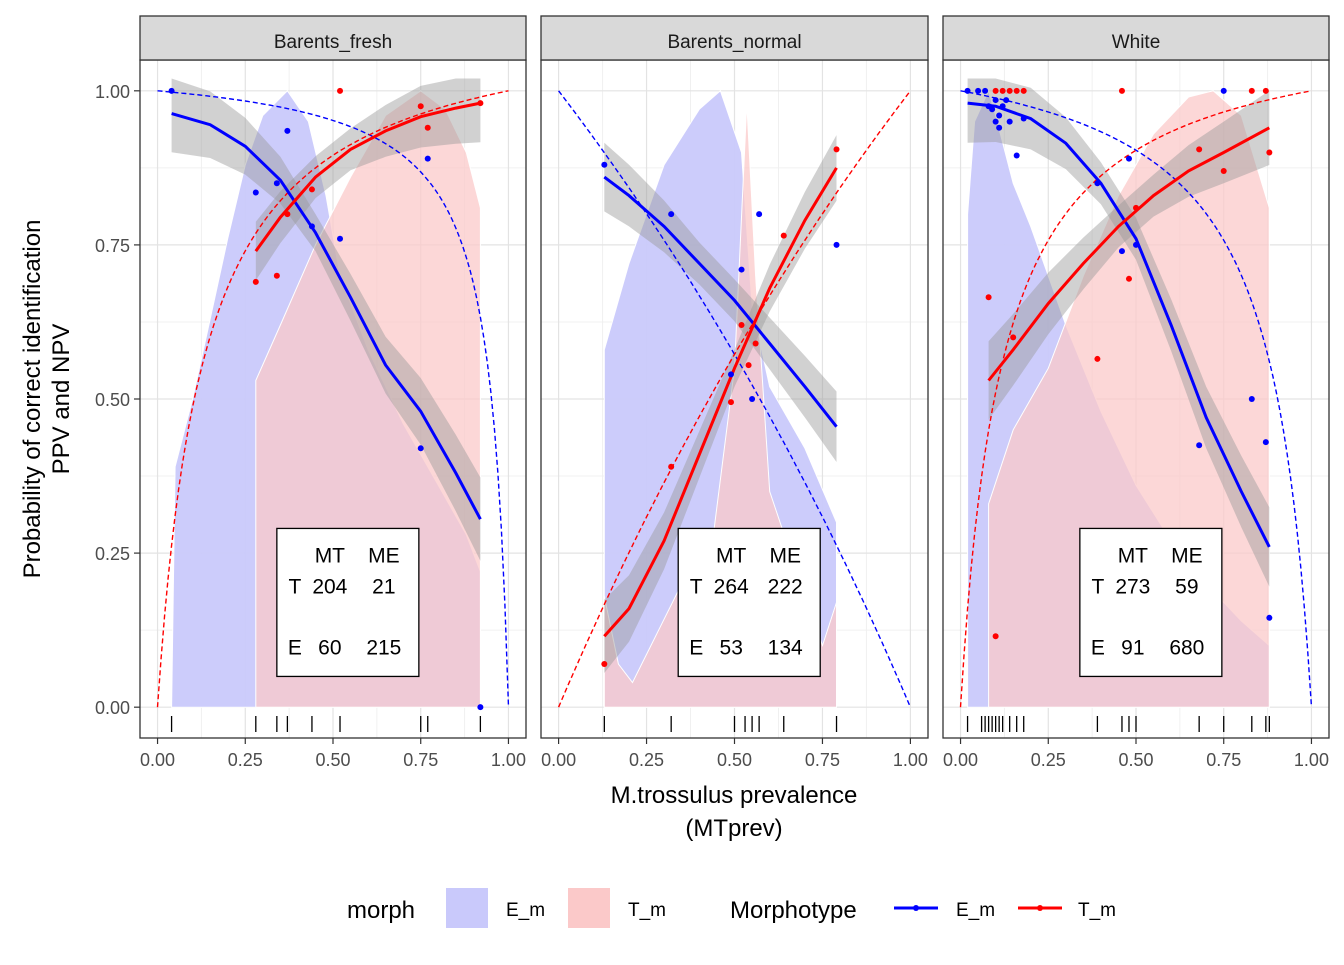 This screenshot has height=965, width=1344. What do you see at coordinates (383, 586) in the screenshot?
I see `table-cell: 21` at bounding box center [383, 586].